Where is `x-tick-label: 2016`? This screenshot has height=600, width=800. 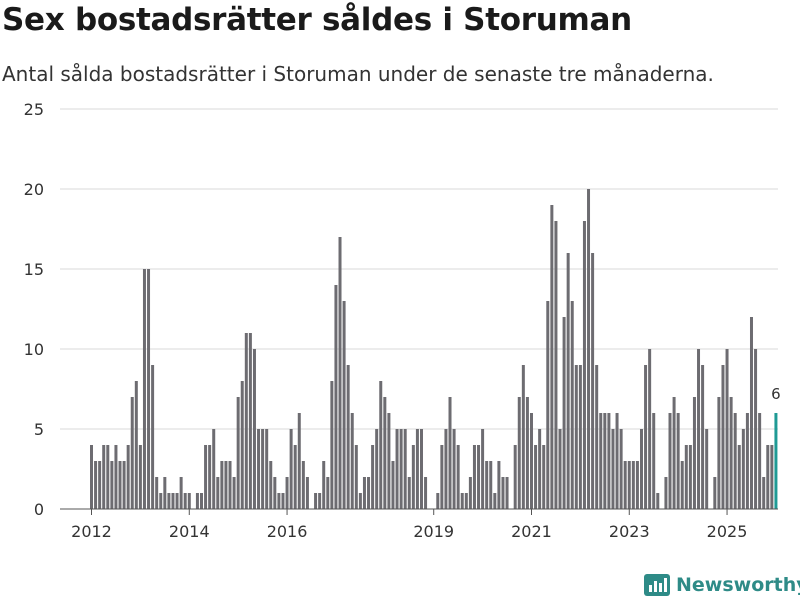 x-tick-label: 2016 is located at coordinates (287, 531).